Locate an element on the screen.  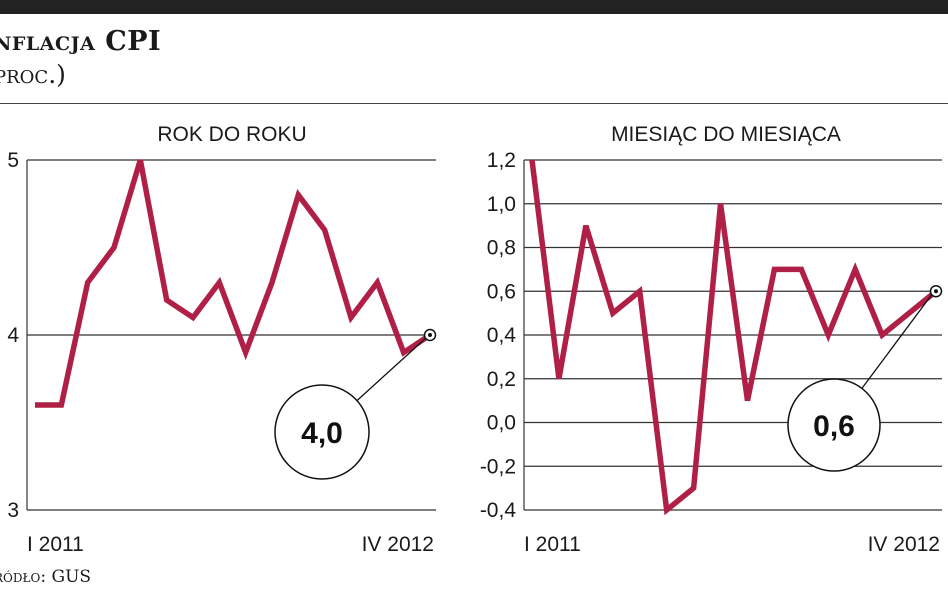
page-title: nflacja CPI is located at coordinates (81, 41).